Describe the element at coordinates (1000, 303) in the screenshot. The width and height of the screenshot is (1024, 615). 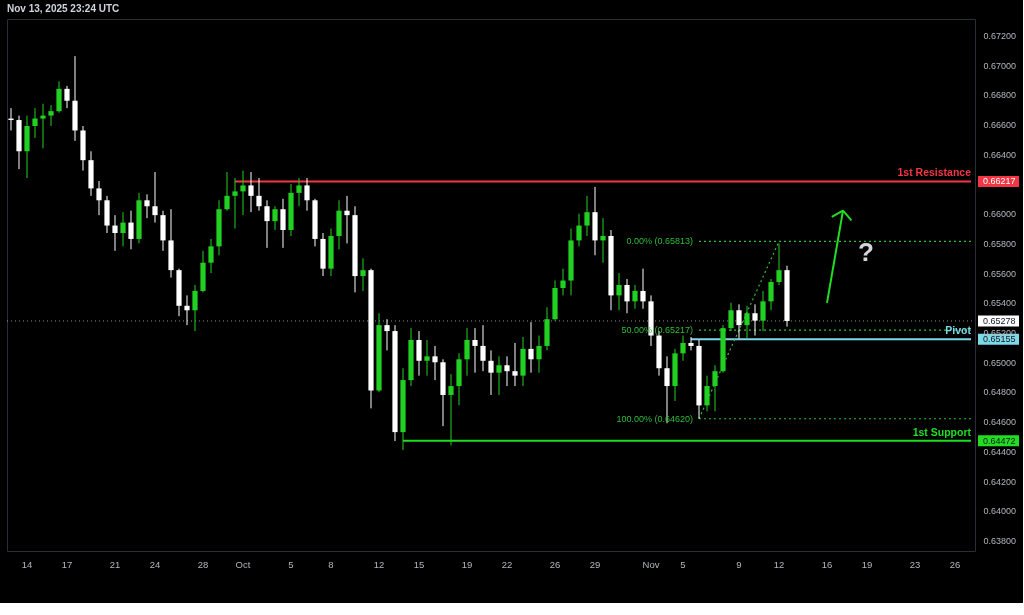
I see `y-tick-label: 0.65400` at that location.